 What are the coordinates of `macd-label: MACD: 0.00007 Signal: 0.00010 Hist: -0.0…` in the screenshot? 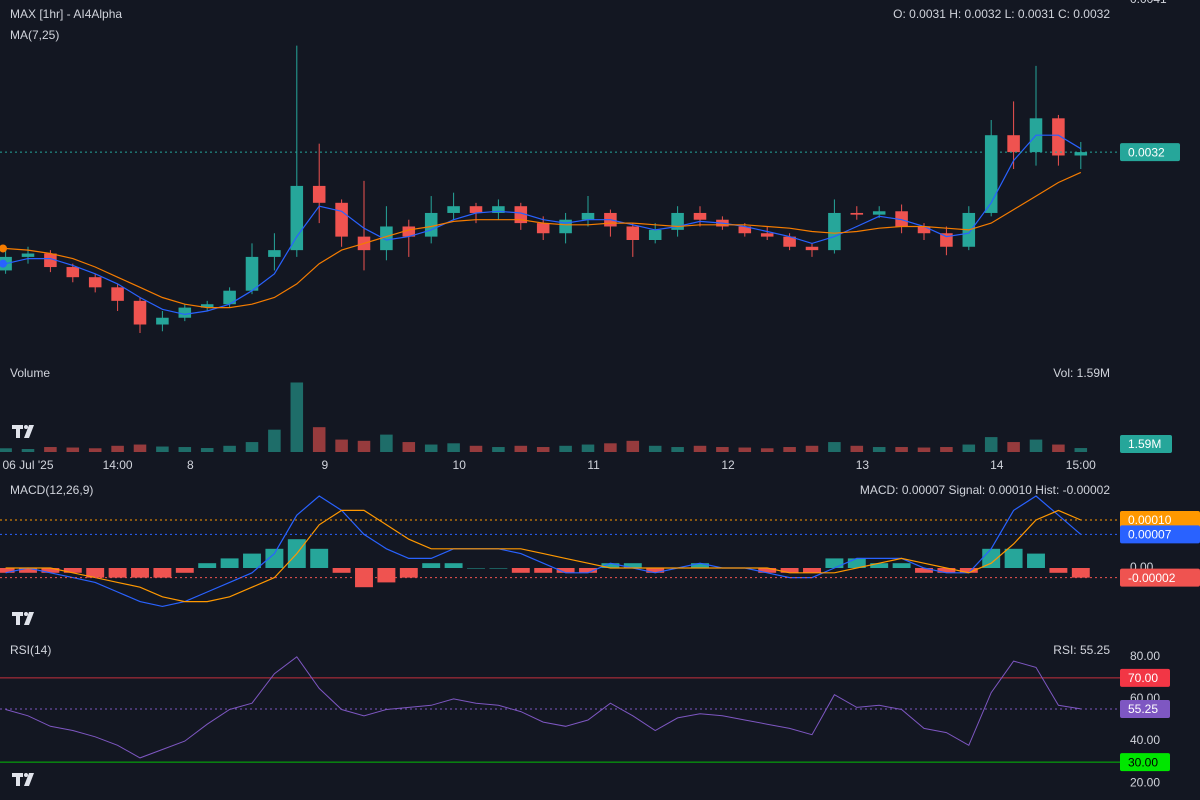 It's located at (985, 490).